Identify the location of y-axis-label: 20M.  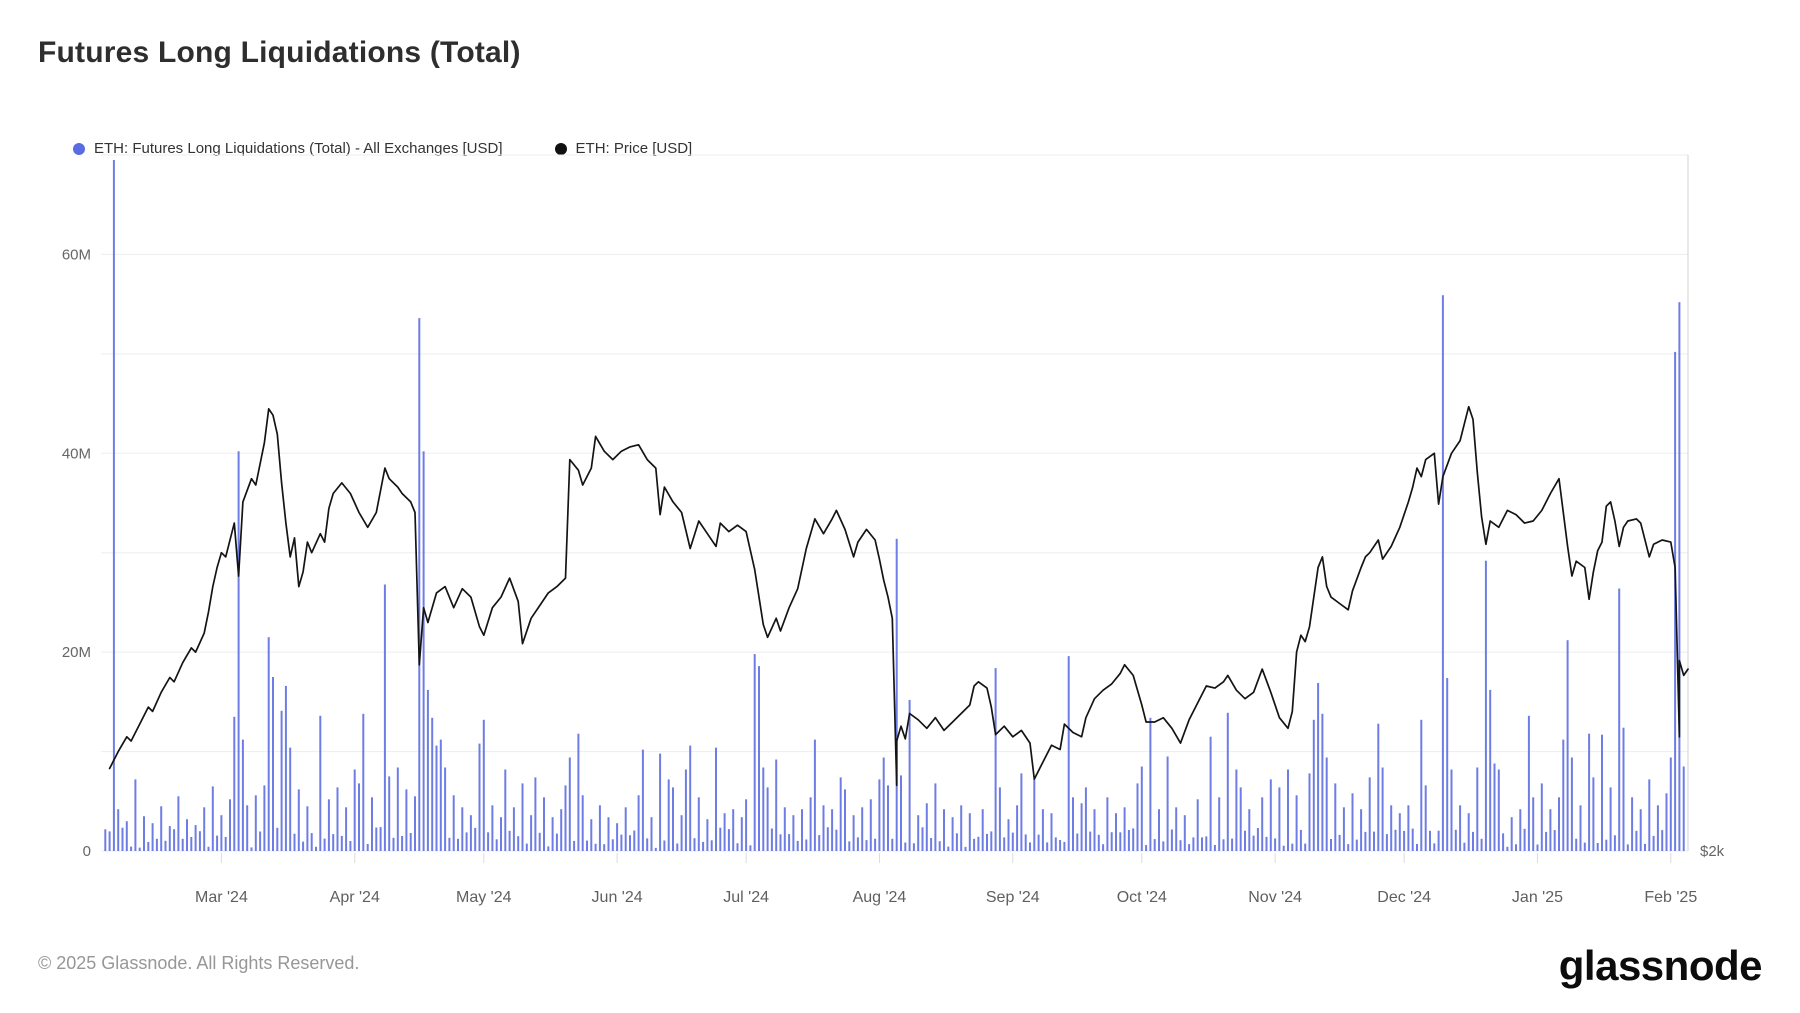
(76, 652).